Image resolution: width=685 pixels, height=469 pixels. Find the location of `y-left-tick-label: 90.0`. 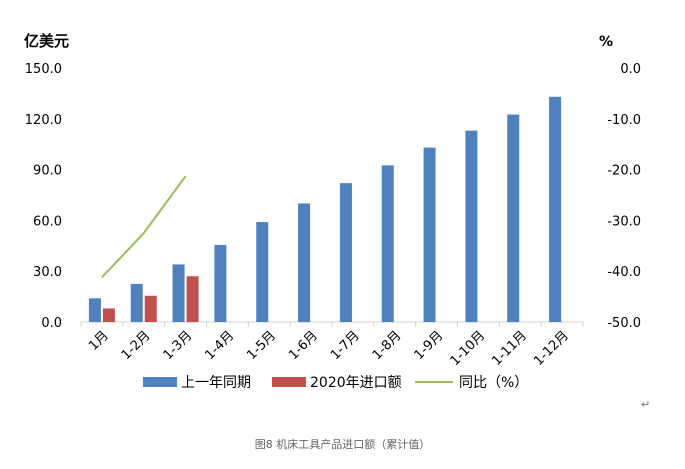

y-left-tick-label: 90.0 is located at coordinates (47, 171).